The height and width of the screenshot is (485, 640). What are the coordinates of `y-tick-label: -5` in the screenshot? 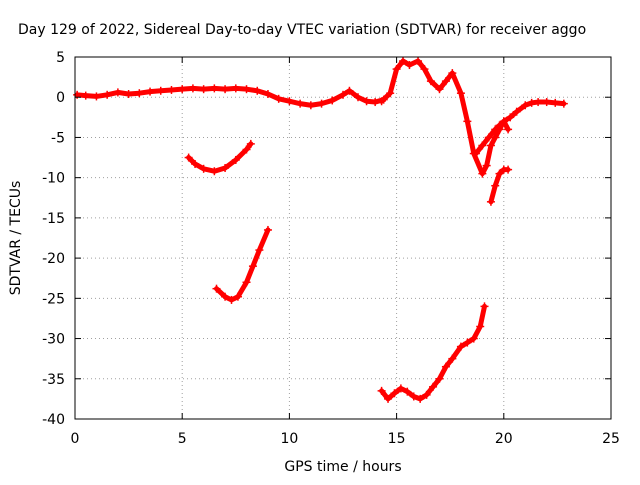 It's located at (58, 138).